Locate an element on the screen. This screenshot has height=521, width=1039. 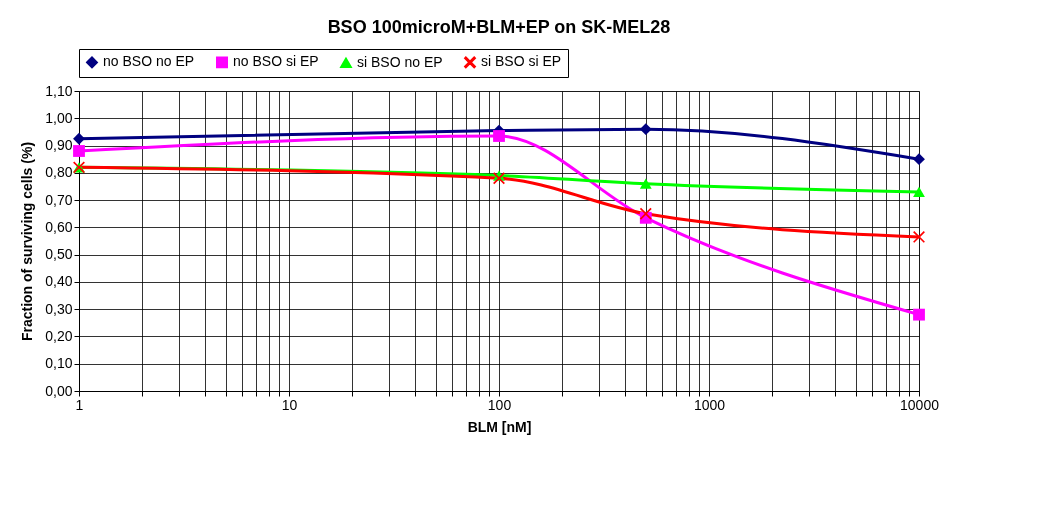
y-tick-label: 0,20 is located at coordinates (59, 335).